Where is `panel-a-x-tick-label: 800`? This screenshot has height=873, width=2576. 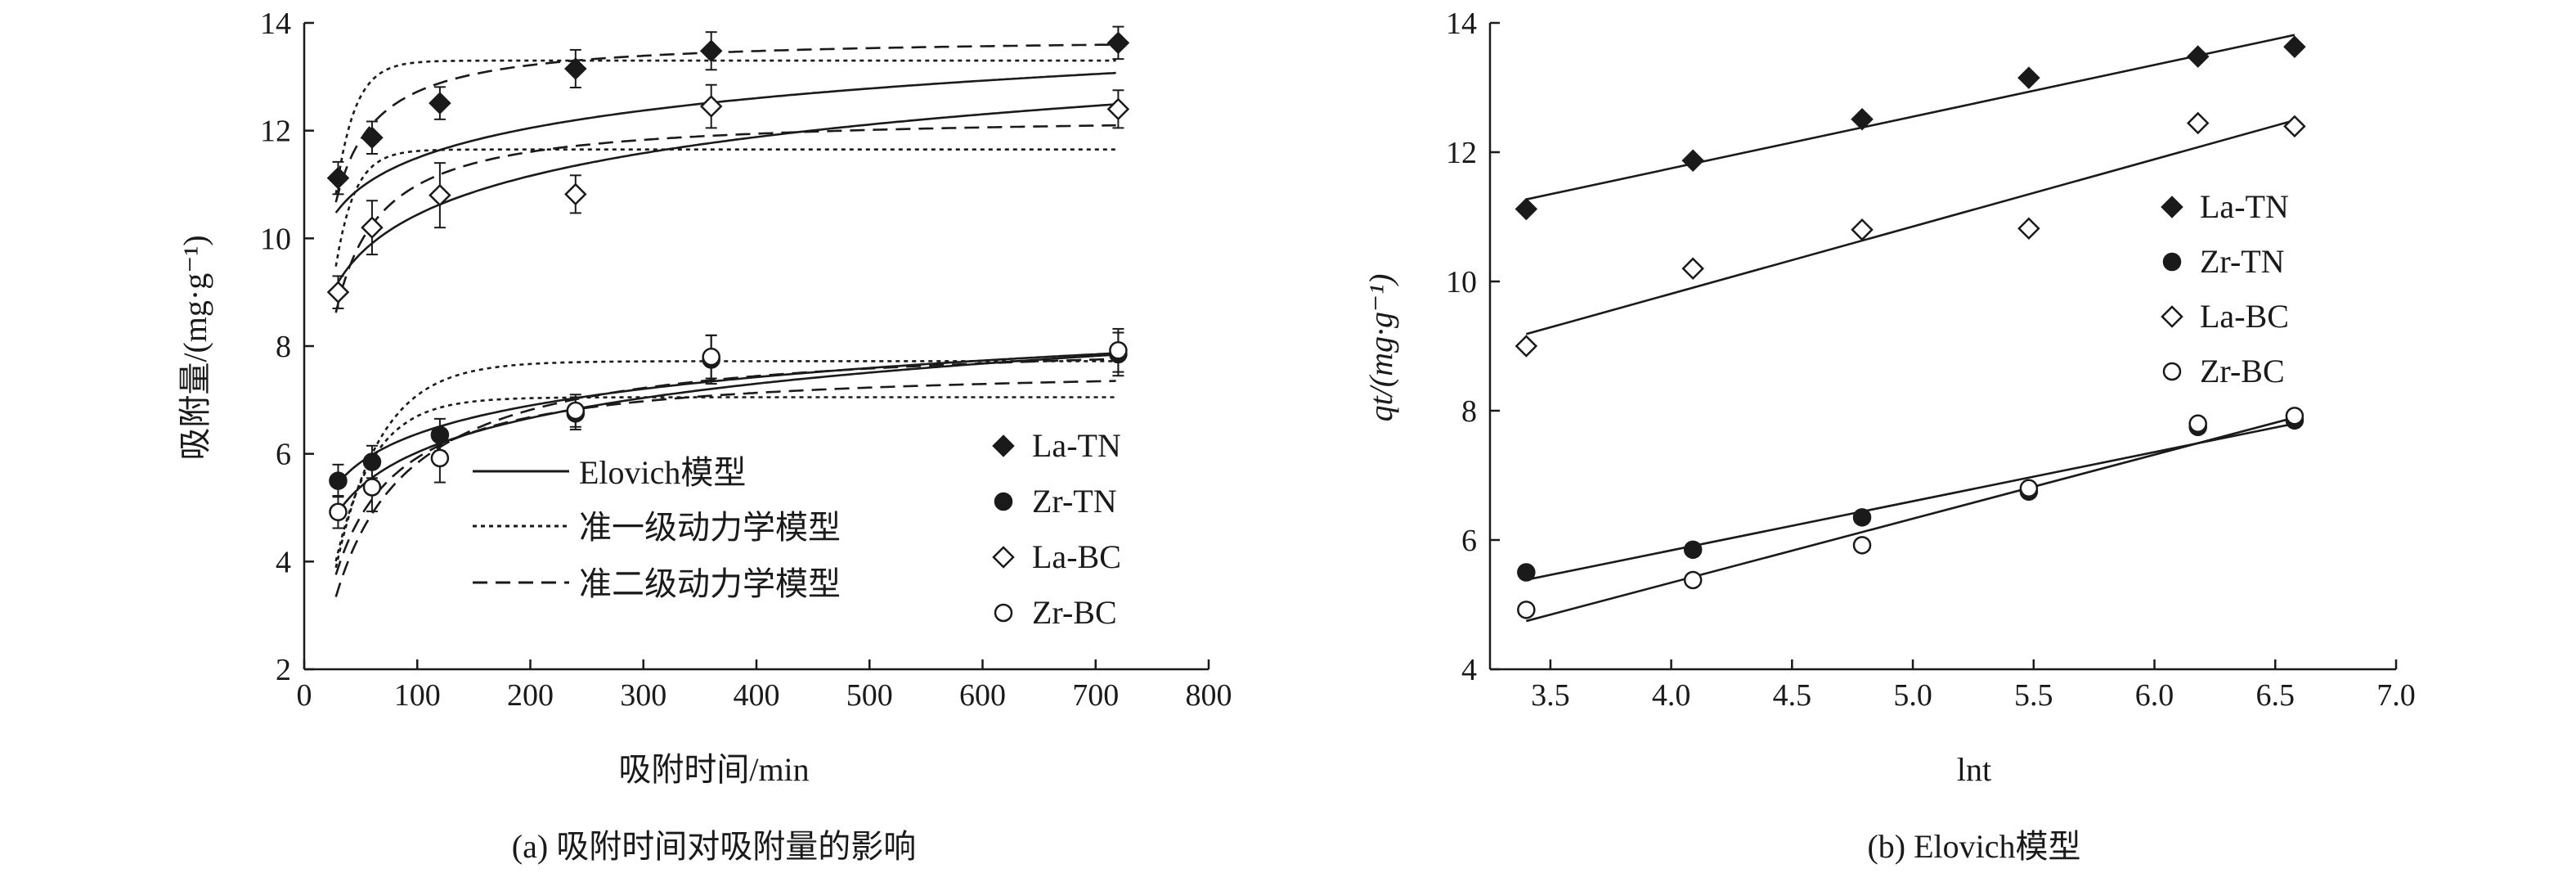
panel-a-x-tick-label: 800 is located at coordinates (1209, 696).